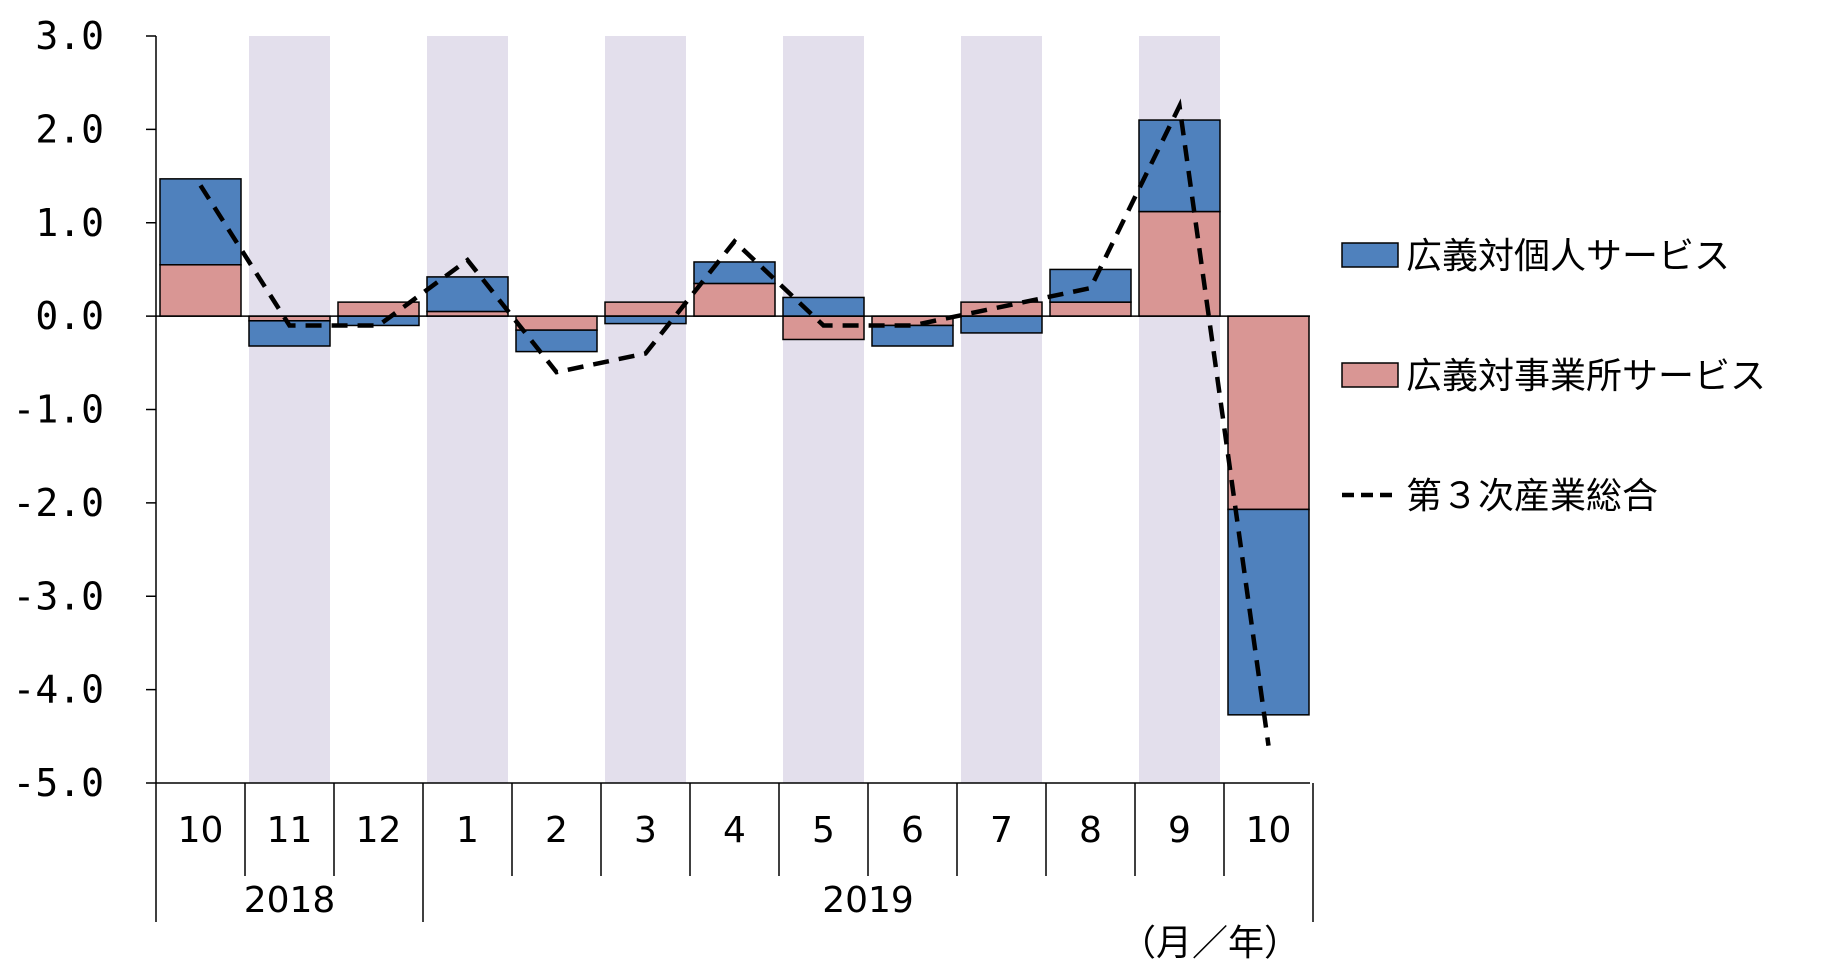 This screenshot has width=1833, height=966. I want to click on year-label: 2018, so click(290, 900).